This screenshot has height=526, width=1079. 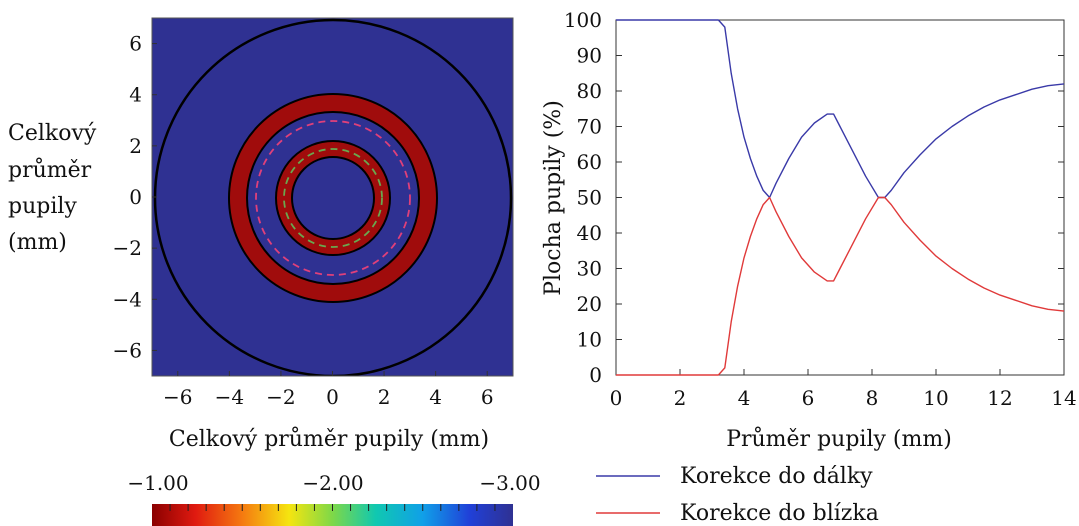 What do you see at coordinates (589, 269) in the screenshot?
I see `y-tick-label: 30` at bounding box center [589, 269].